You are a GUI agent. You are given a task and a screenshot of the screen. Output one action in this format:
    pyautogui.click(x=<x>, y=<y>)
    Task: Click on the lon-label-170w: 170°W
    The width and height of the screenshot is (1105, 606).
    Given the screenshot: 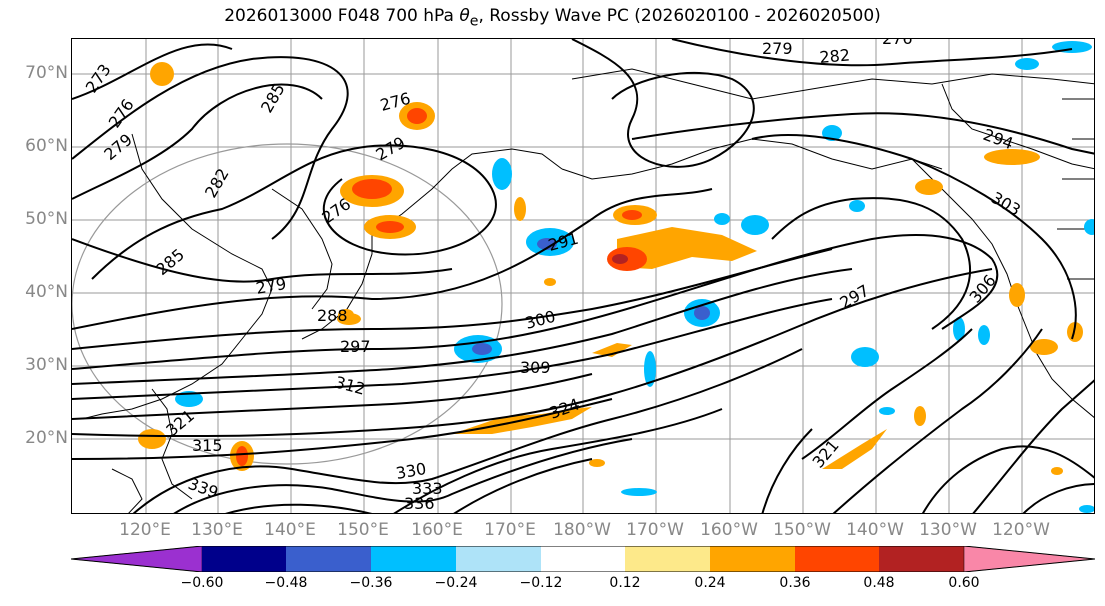 What is the action you would take?
    pyautogui.click(x=655, y=530)
    